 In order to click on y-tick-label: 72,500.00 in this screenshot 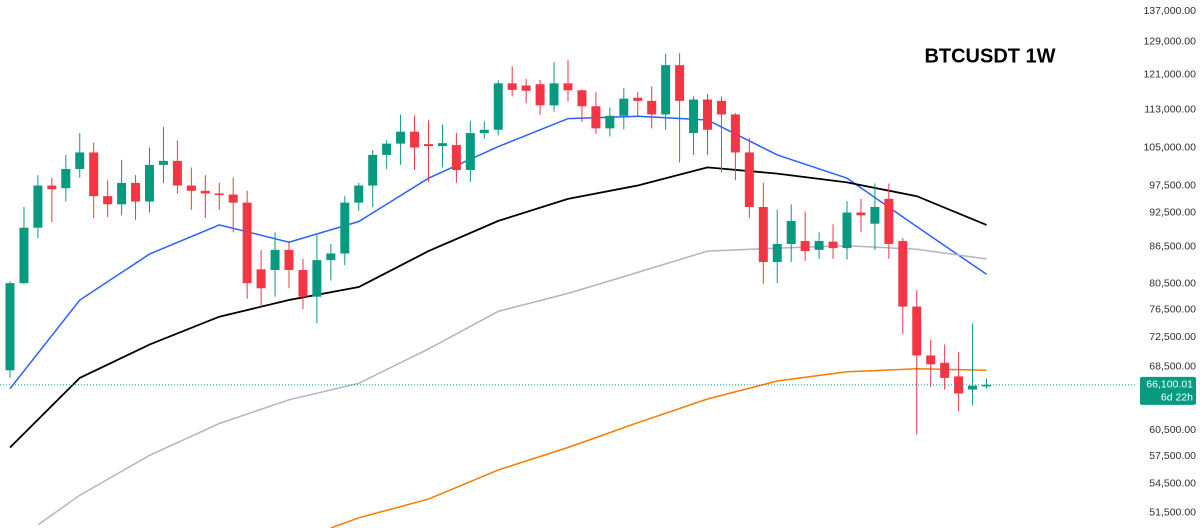, I will do `click(1172, 337)`.